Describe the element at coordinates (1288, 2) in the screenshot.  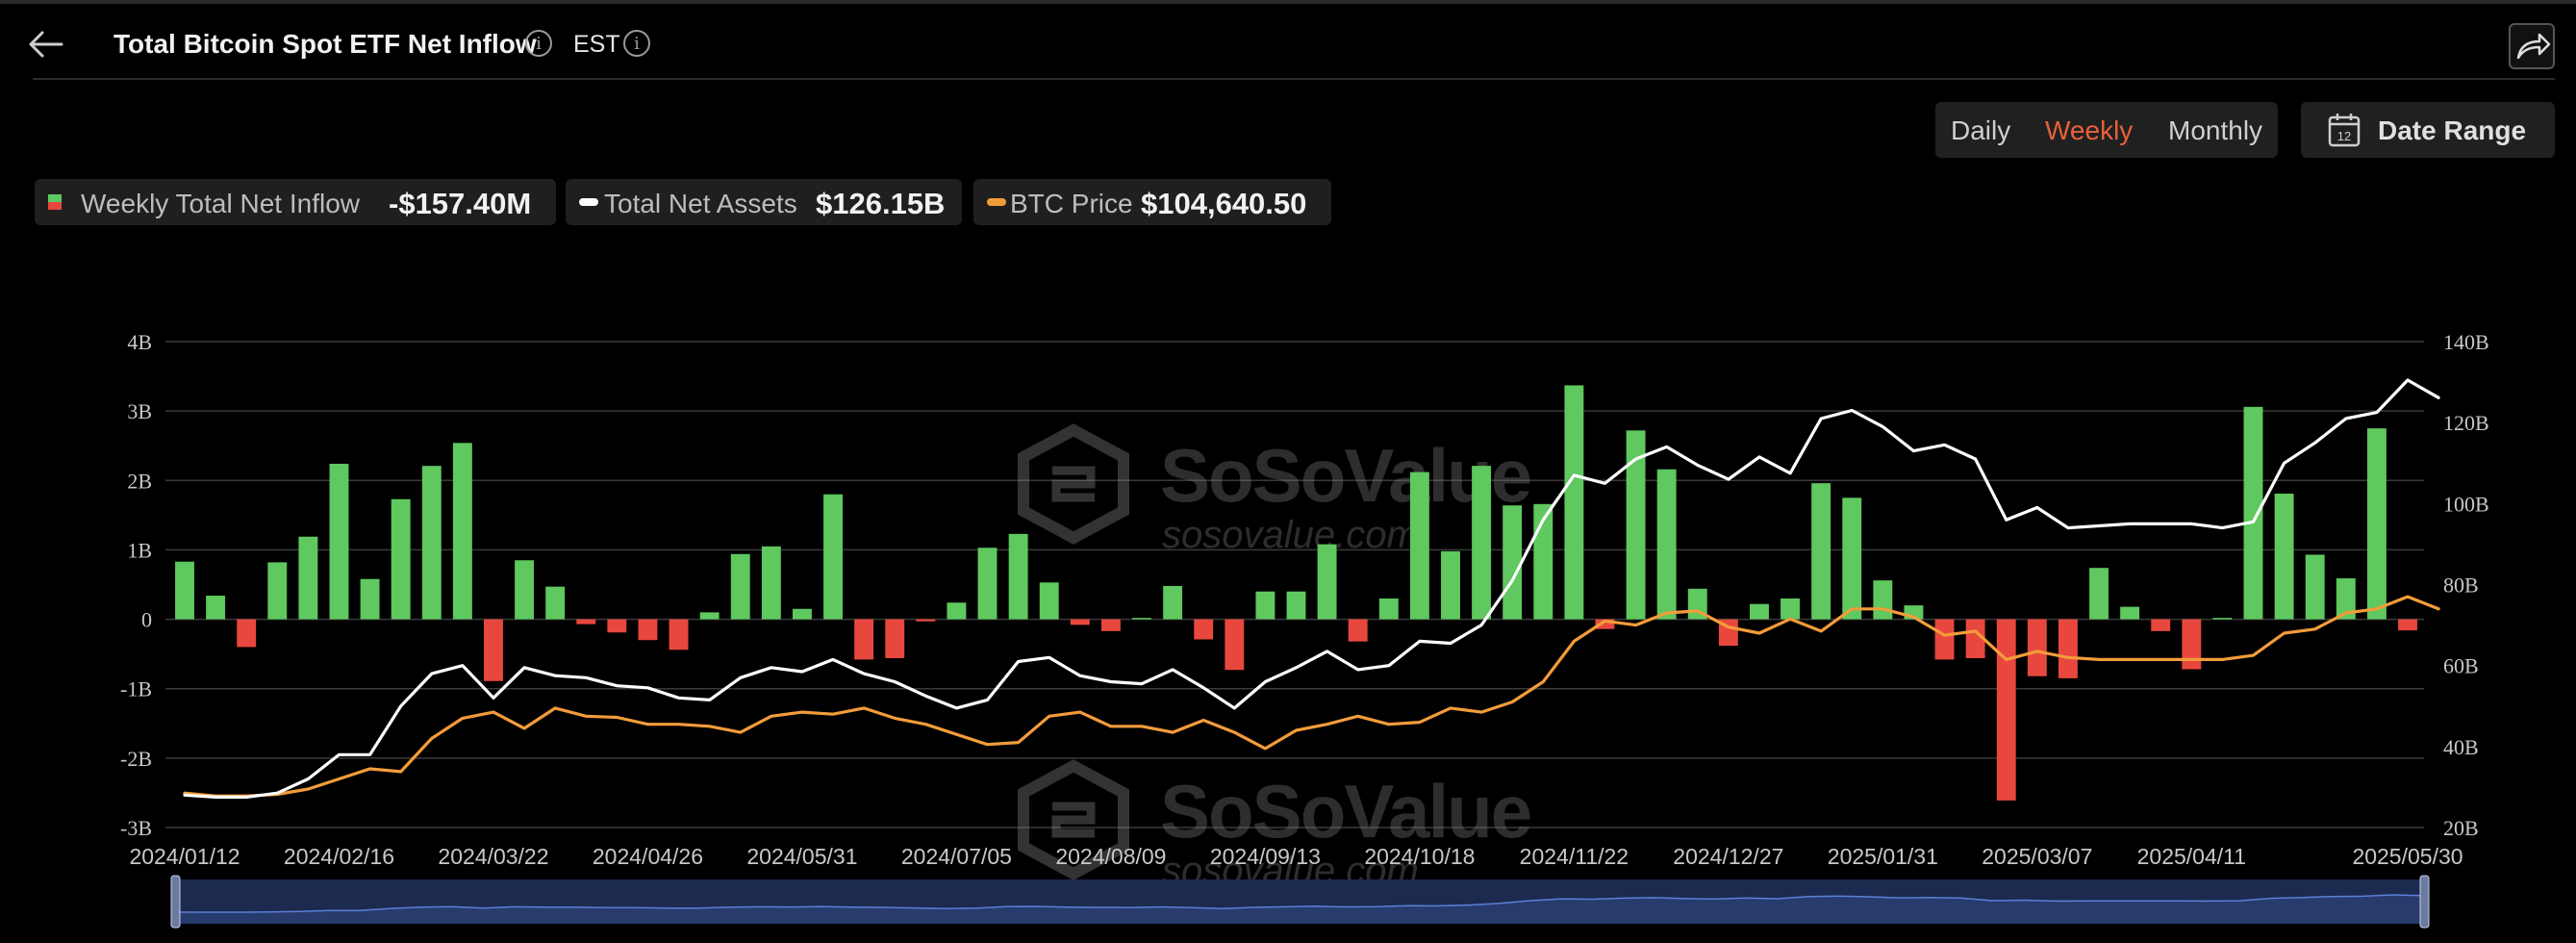
I see `top-border` at that location.